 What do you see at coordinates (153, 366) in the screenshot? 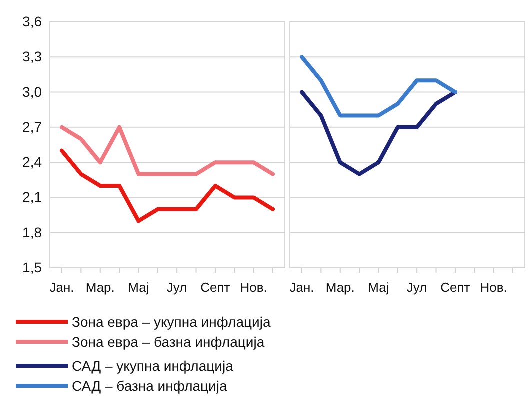
I see `legend-label: САД – укупна инфлација` at bounding box center [153, 366].